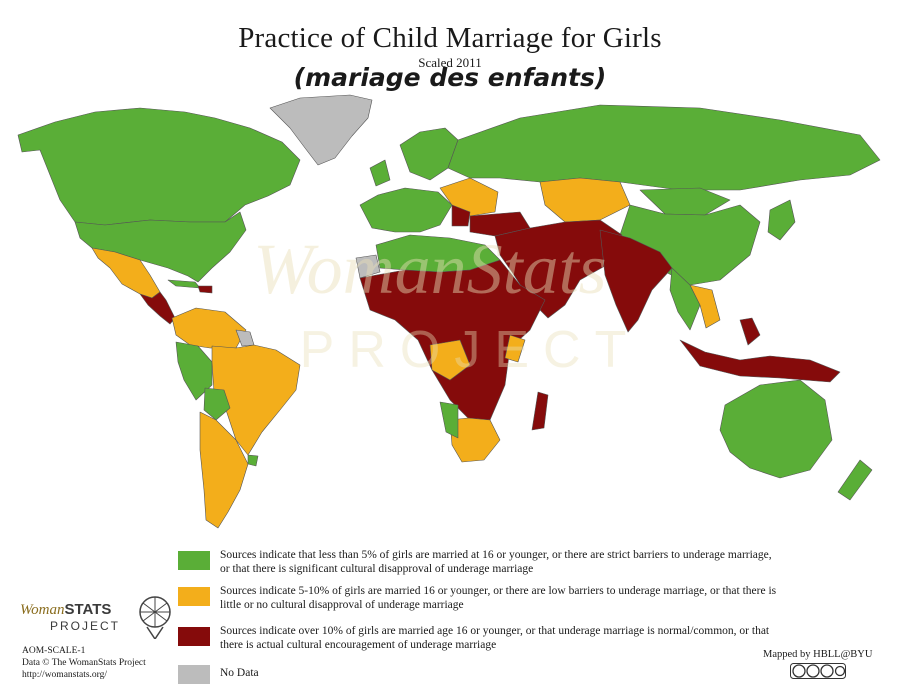 Image resolution: width=900 pixels, height=695 pixels. Describe the element at coordinates (321, 130) in the screenshot. I see `greenland` at that location.